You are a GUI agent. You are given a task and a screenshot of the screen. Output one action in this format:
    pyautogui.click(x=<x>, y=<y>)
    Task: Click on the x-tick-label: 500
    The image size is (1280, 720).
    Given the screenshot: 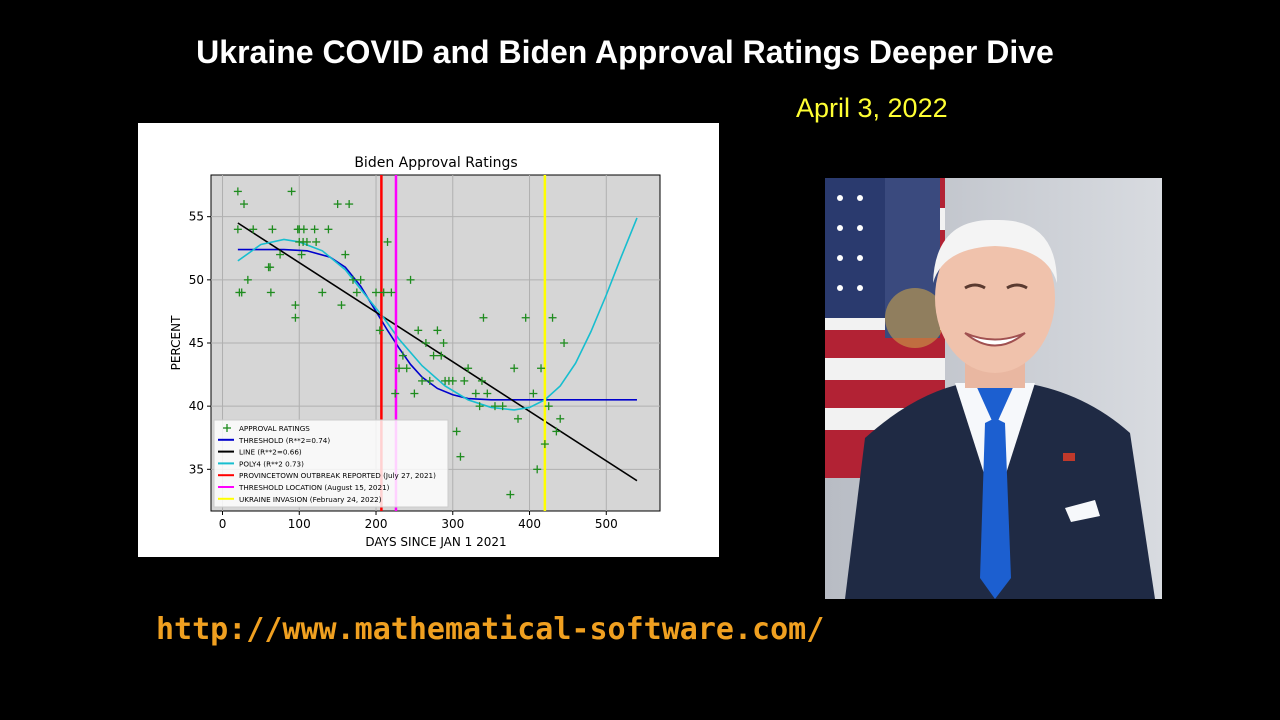 What is the action you would take?
    pyautogui.click(x=606, y=524)
    